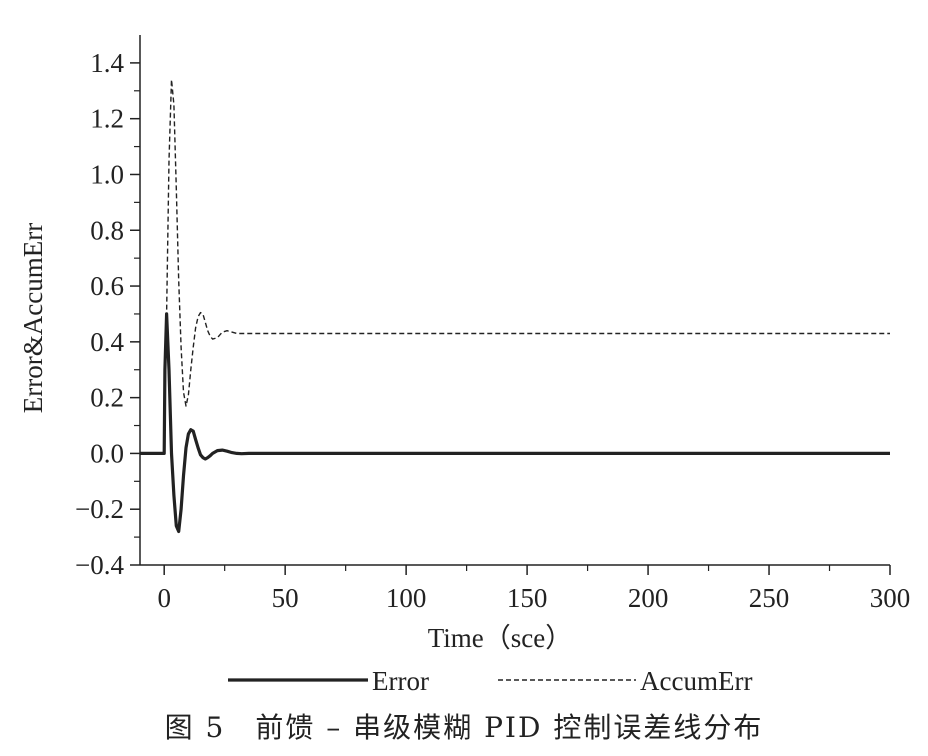 The height and width of the screenshot is (756, 928). I want to click on y-tick-label: 0.4, so click(107, 342).